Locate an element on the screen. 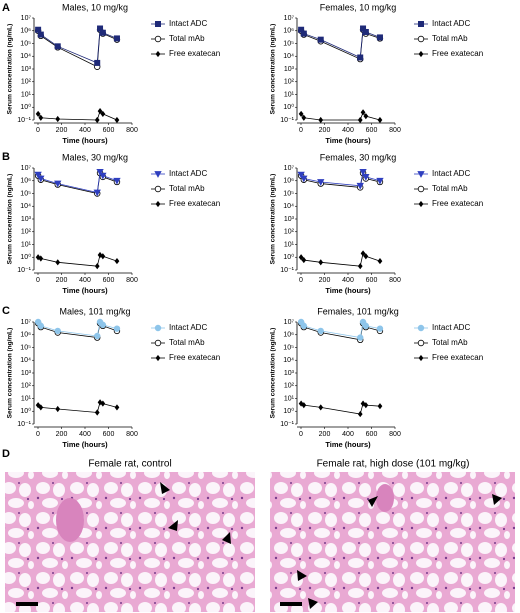 Image resolution: width=520 pixels, height=613 pixels. legend-label: Free exatecan is located at coordinates (194, 53).